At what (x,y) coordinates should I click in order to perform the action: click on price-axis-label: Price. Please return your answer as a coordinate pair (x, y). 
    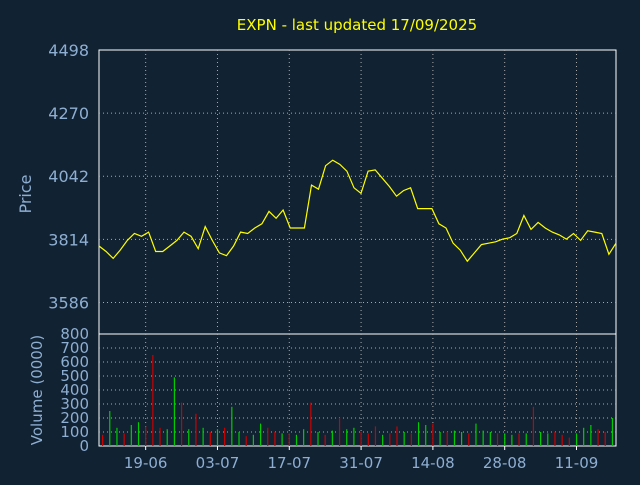
    Looking at the image, I should click on (25, 193).